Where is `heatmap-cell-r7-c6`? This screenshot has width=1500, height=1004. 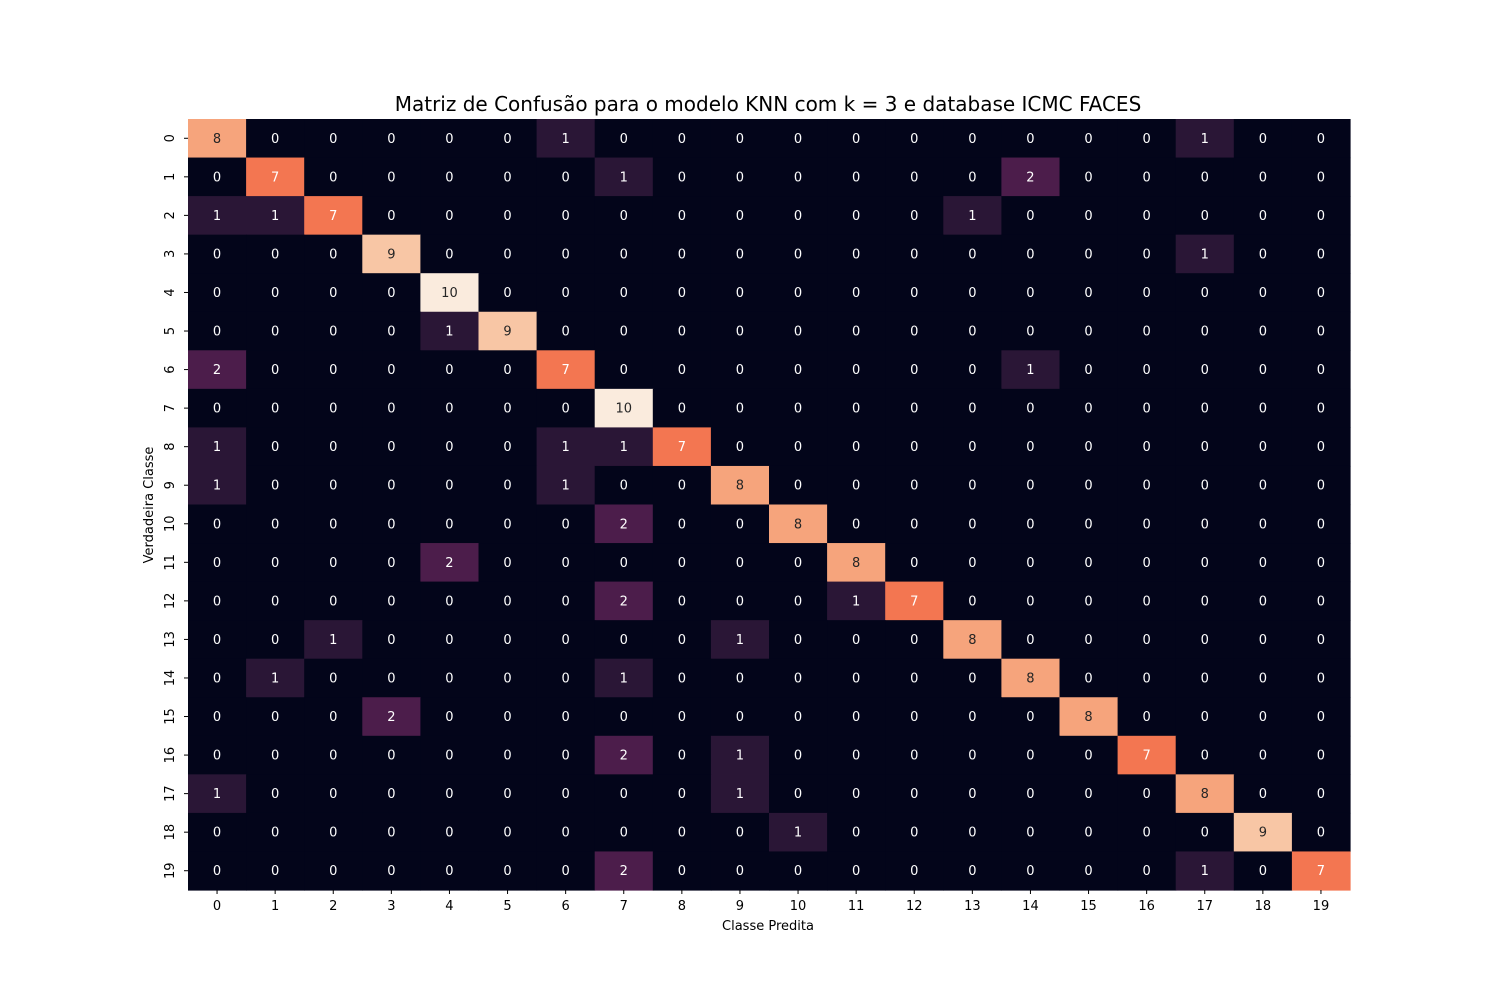
heatmap-cell-r7-c6 is located at coordinates (566, 408).